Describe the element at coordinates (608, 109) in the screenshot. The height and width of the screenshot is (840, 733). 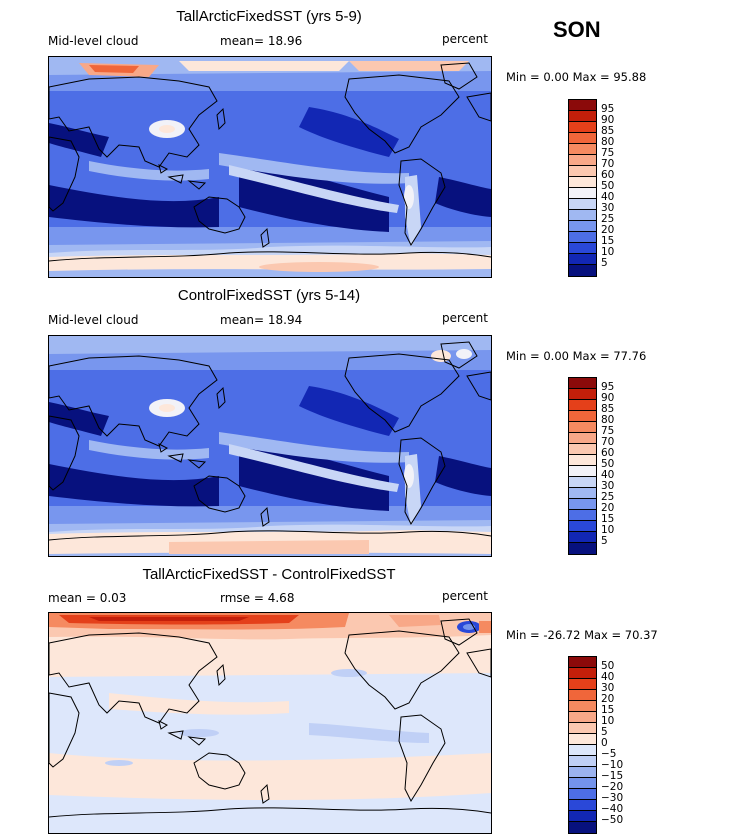
I see `colorbar-tick-label: 95` at that location.